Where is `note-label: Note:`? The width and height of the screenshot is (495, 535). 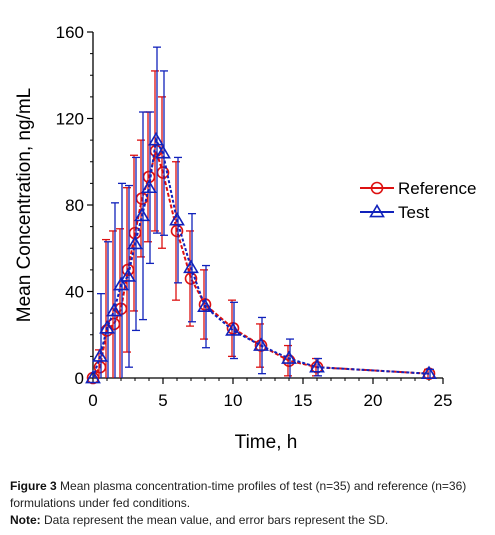 note-label: Note: is located at coordinates (25, 520).